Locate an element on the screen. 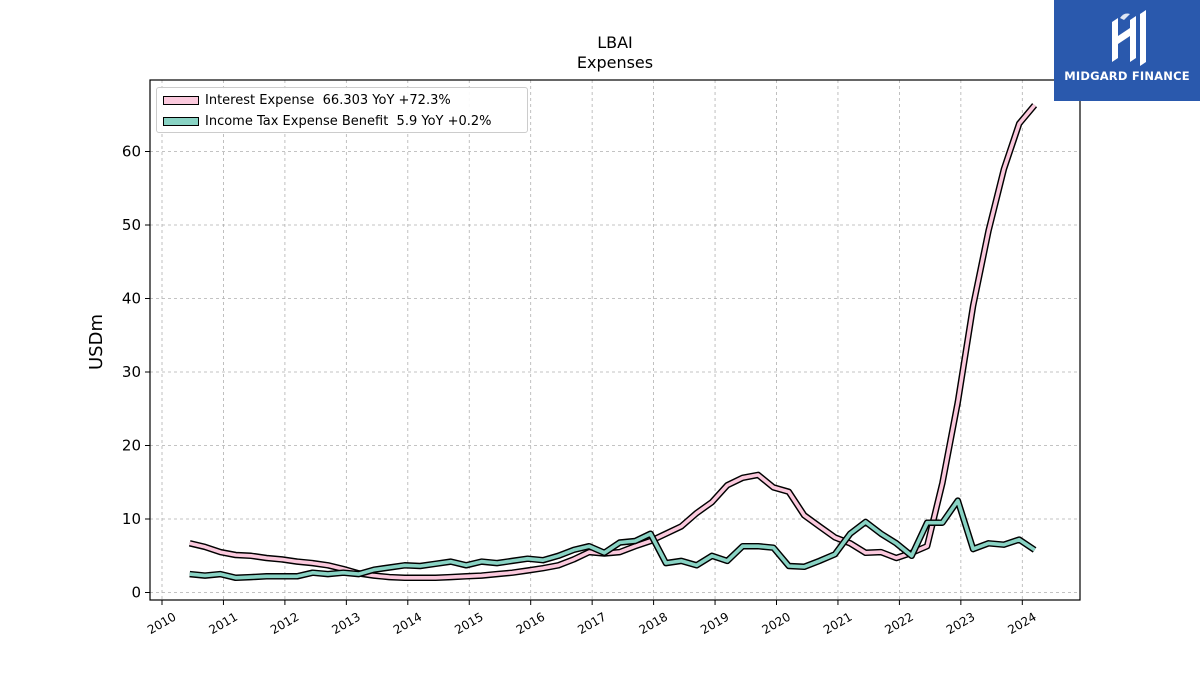 Image resolution: width=1200 pixels, height=675 pixels. x-tick-label: 2015 is located at coordinates (468, 623).